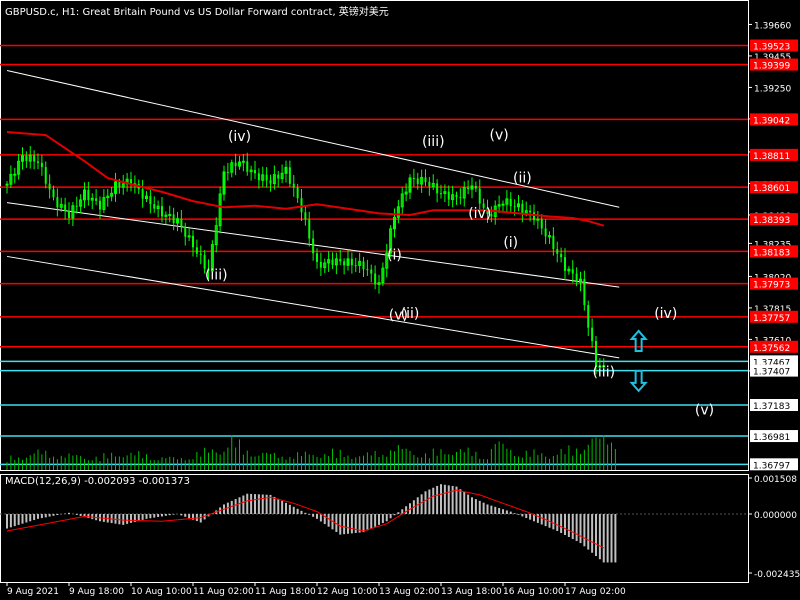  What do you see at coordinates (771, 157) in the screenshot?
I see `level-price-label: 1.38811` at bounding box center [771, 157].